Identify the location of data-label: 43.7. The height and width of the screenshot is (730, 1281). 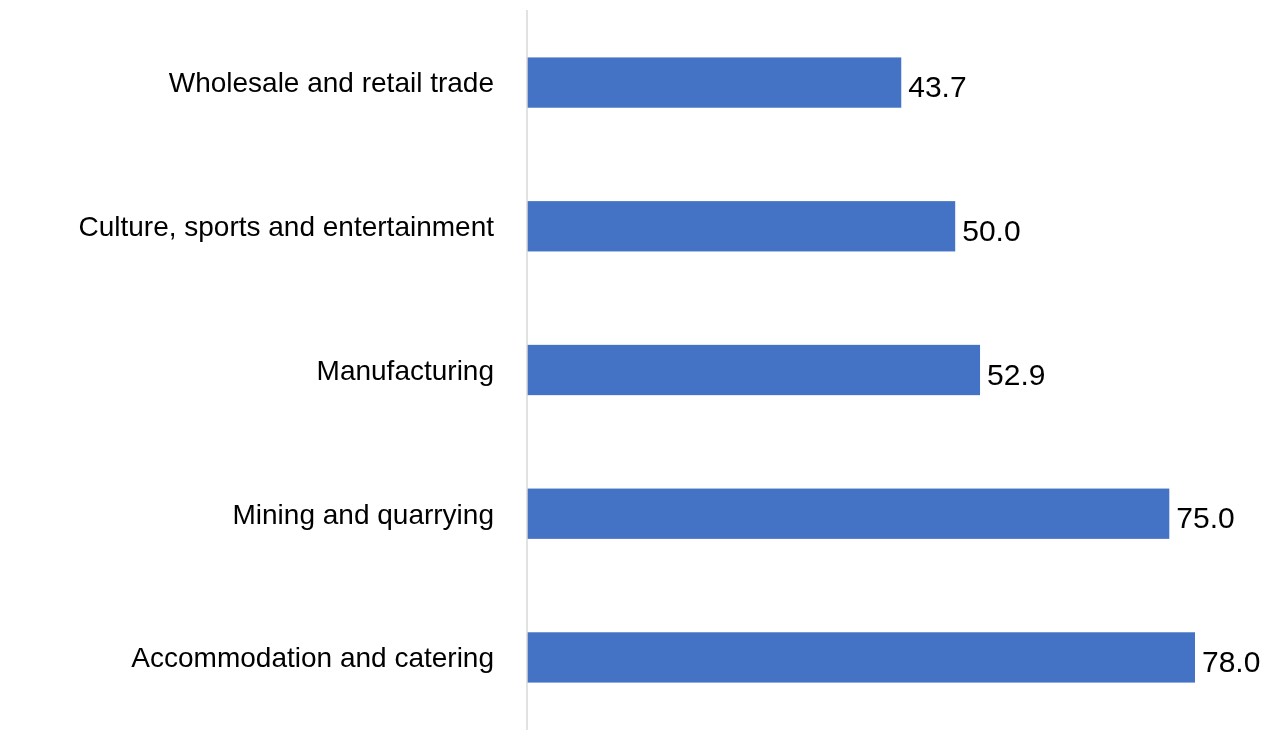
(937, 87).